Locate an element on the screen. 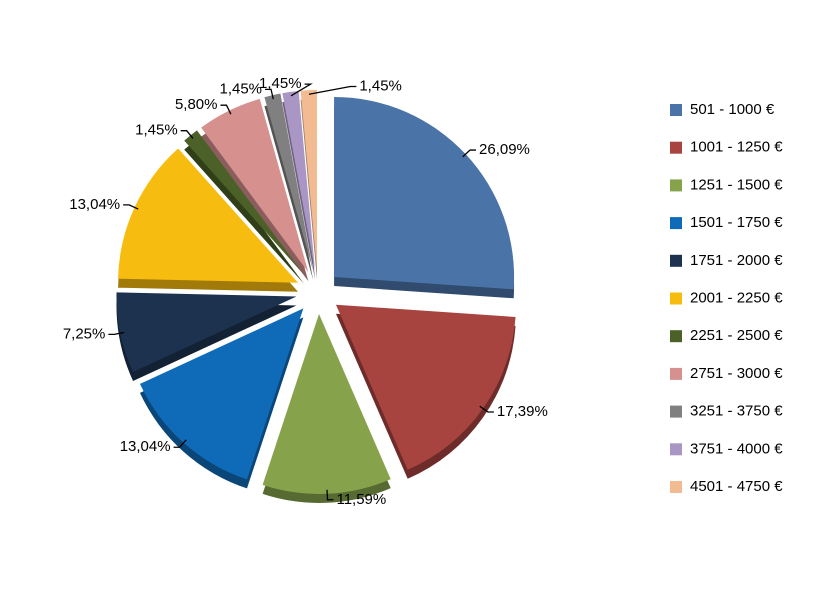 The height and width of the screenshot is (597, 823). legend-label: 1001 - 1250 € is located at coordinates (736, 147).